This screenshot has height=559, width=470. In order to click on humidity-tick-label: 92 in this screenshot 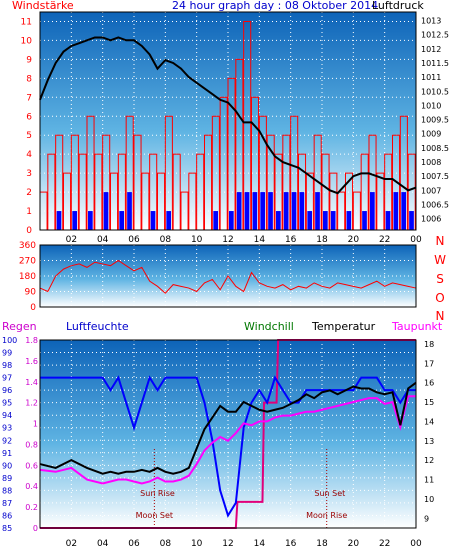, I will do `click(7, 440)`.